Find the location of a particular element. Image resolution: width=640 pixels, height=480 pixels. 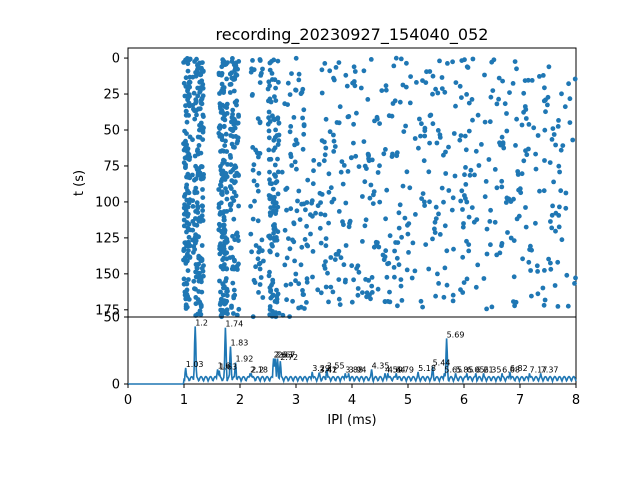

peak-label: 6.82 is located at coordinates (519, 368).